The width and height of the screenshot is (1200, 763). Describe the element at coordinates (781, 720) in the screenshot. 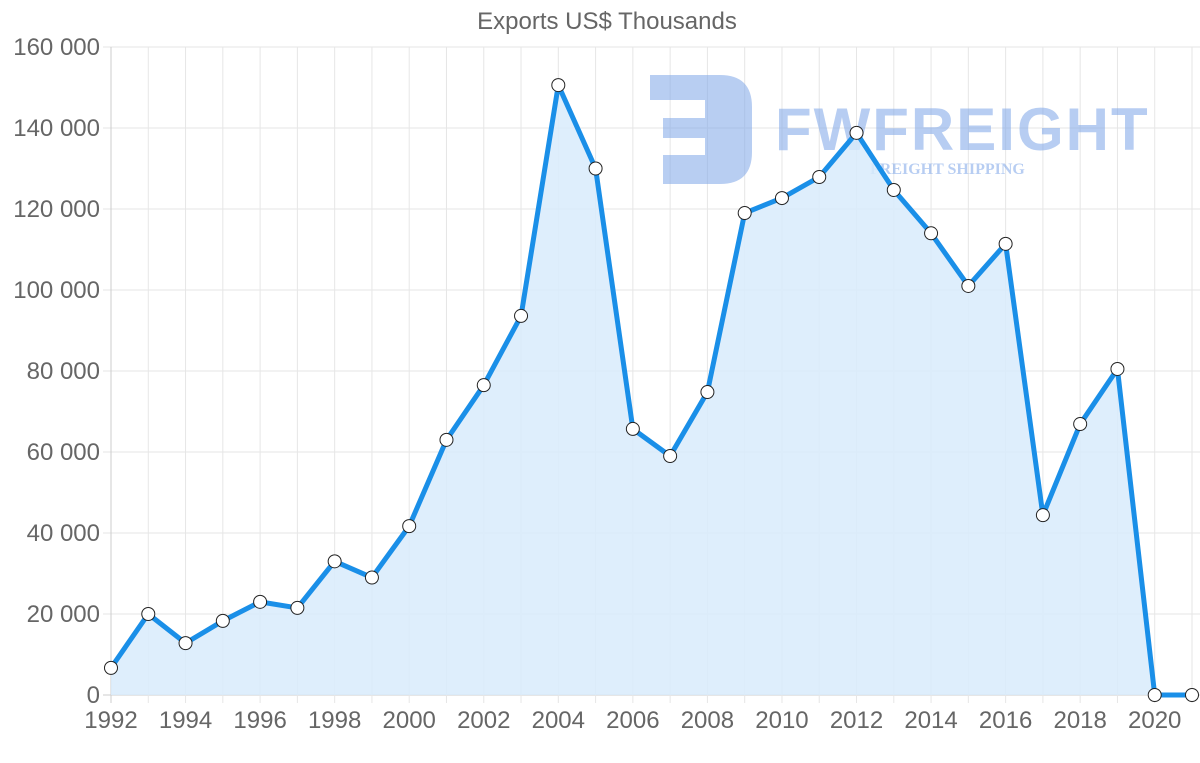

I see `svg-text: 2010` at that location.